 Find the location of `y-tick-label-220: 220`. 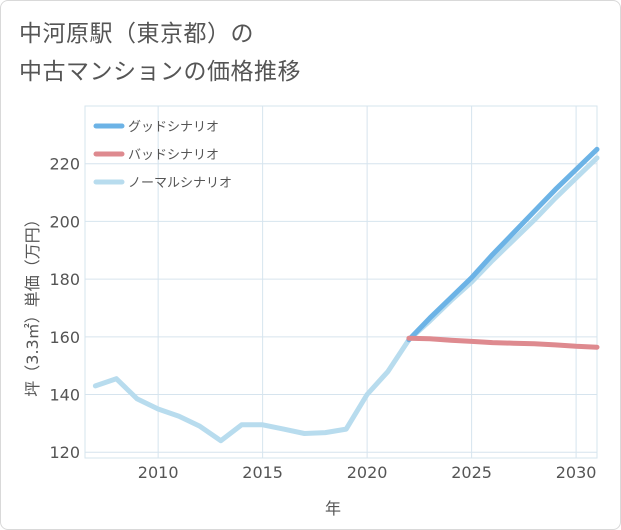

y-tick-label-220: 220 is located at coordinates (64, 164).